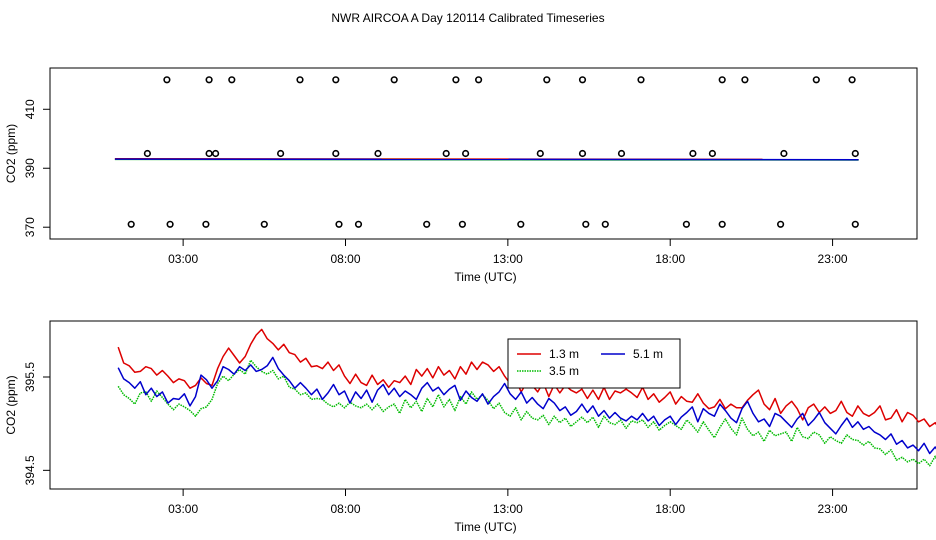 The width and height of the screenshot is (936, 540). I want to click on legend-label: 1.3 m, so click(564, 354).